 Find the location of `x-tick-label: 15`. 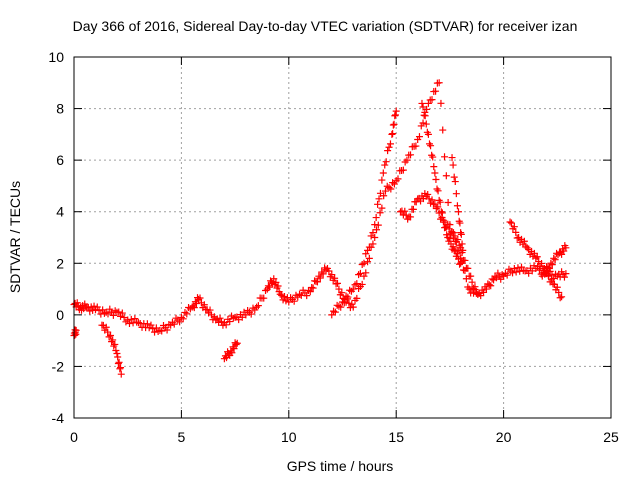

x-tick-label: 15 is located at coordinates (396, 437).